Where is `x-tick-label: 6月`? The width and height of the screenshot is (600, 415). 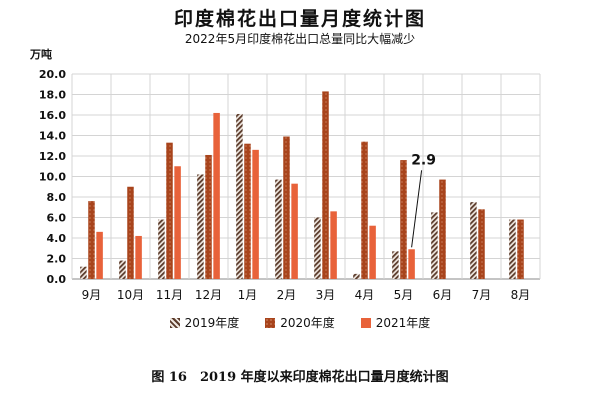 x-tick-label: 6月 is located at coordinates (443, 295).